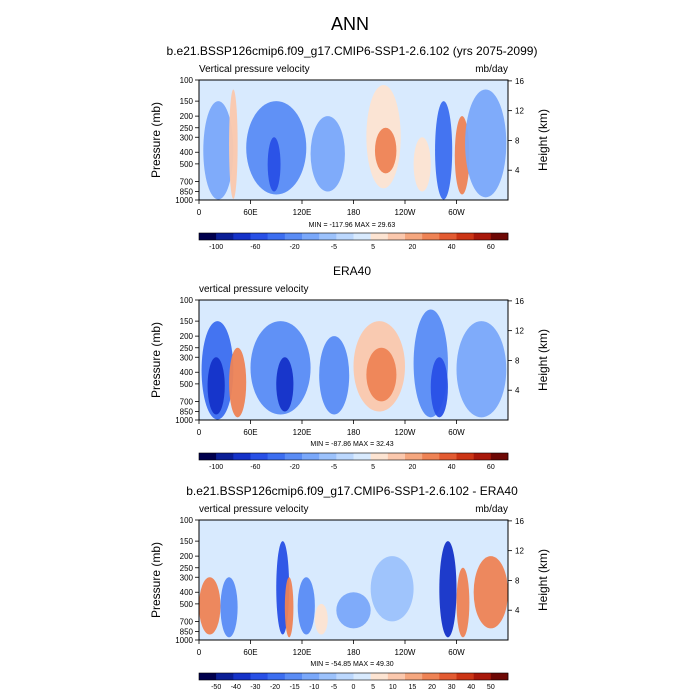 This screenshot has width=700, height=700. I want to click on panel-2-xtick-label-5: 60W, so click(456, 432).